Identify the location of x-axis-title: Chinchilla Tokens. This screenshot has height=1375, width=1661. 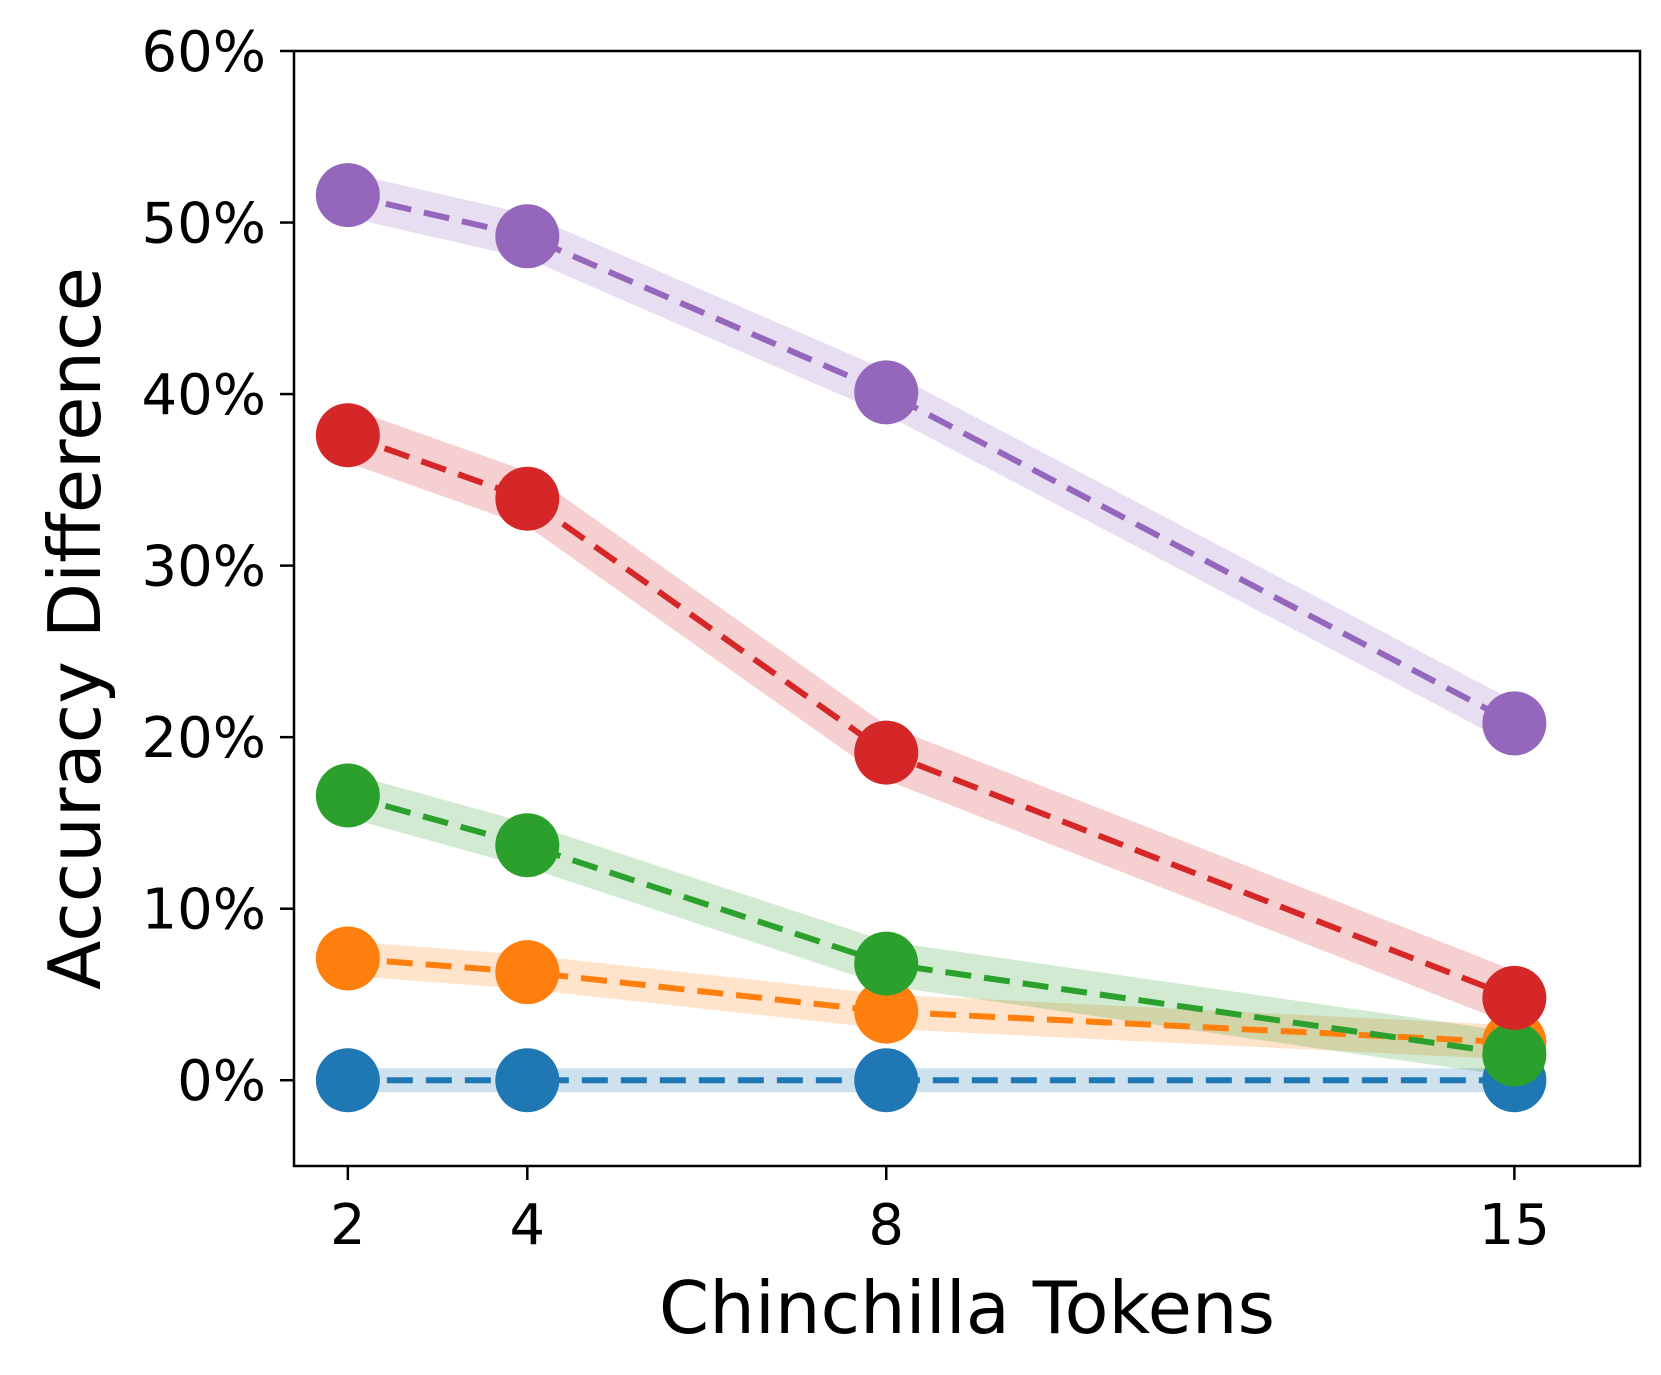
(967, 1308).